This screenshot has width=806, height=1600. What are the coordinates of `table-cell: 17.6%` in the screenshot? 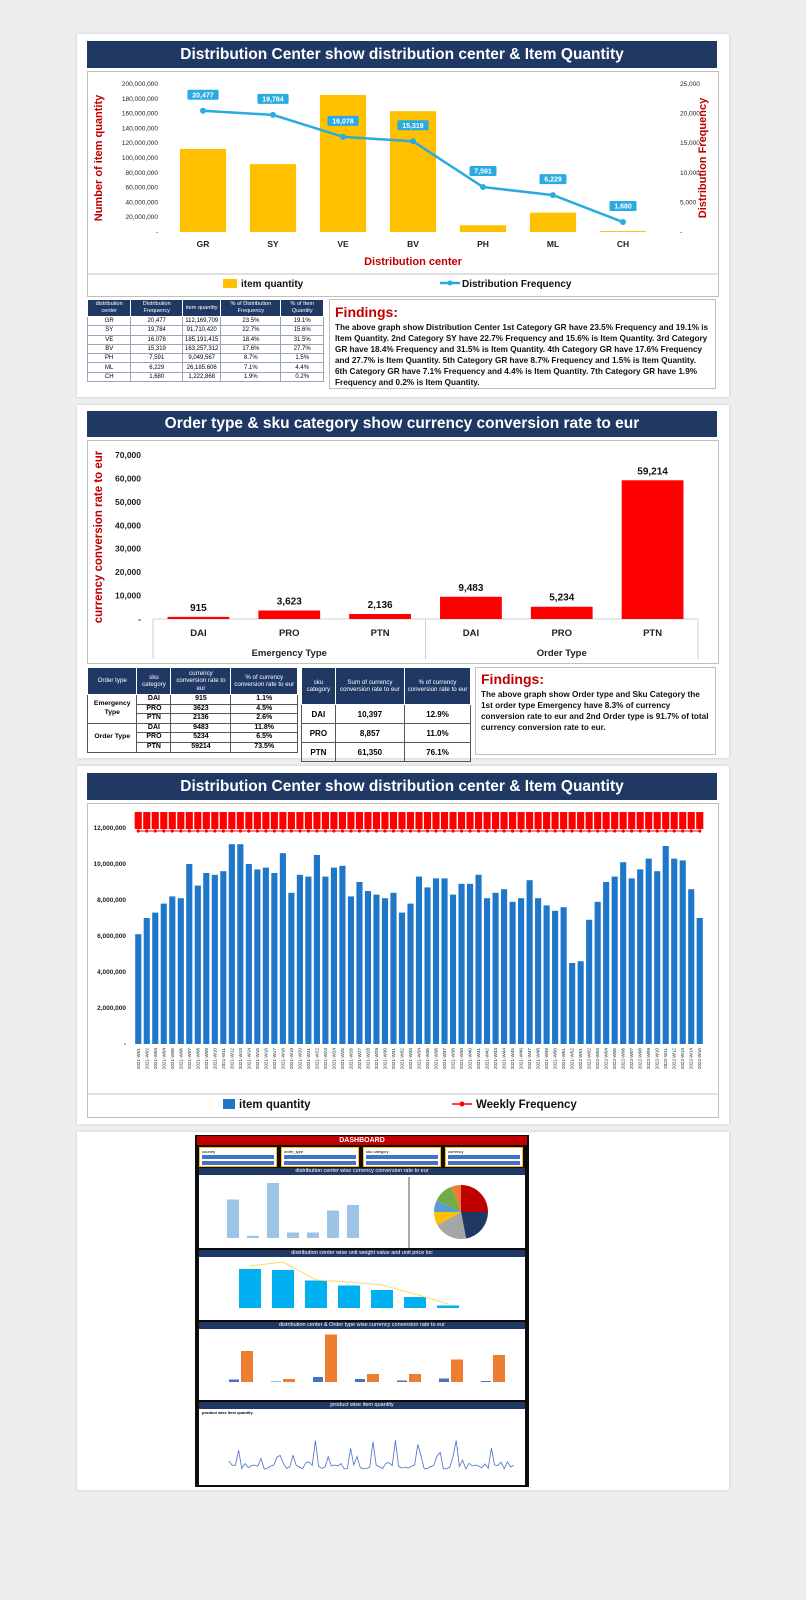 It's located at (251, 349).